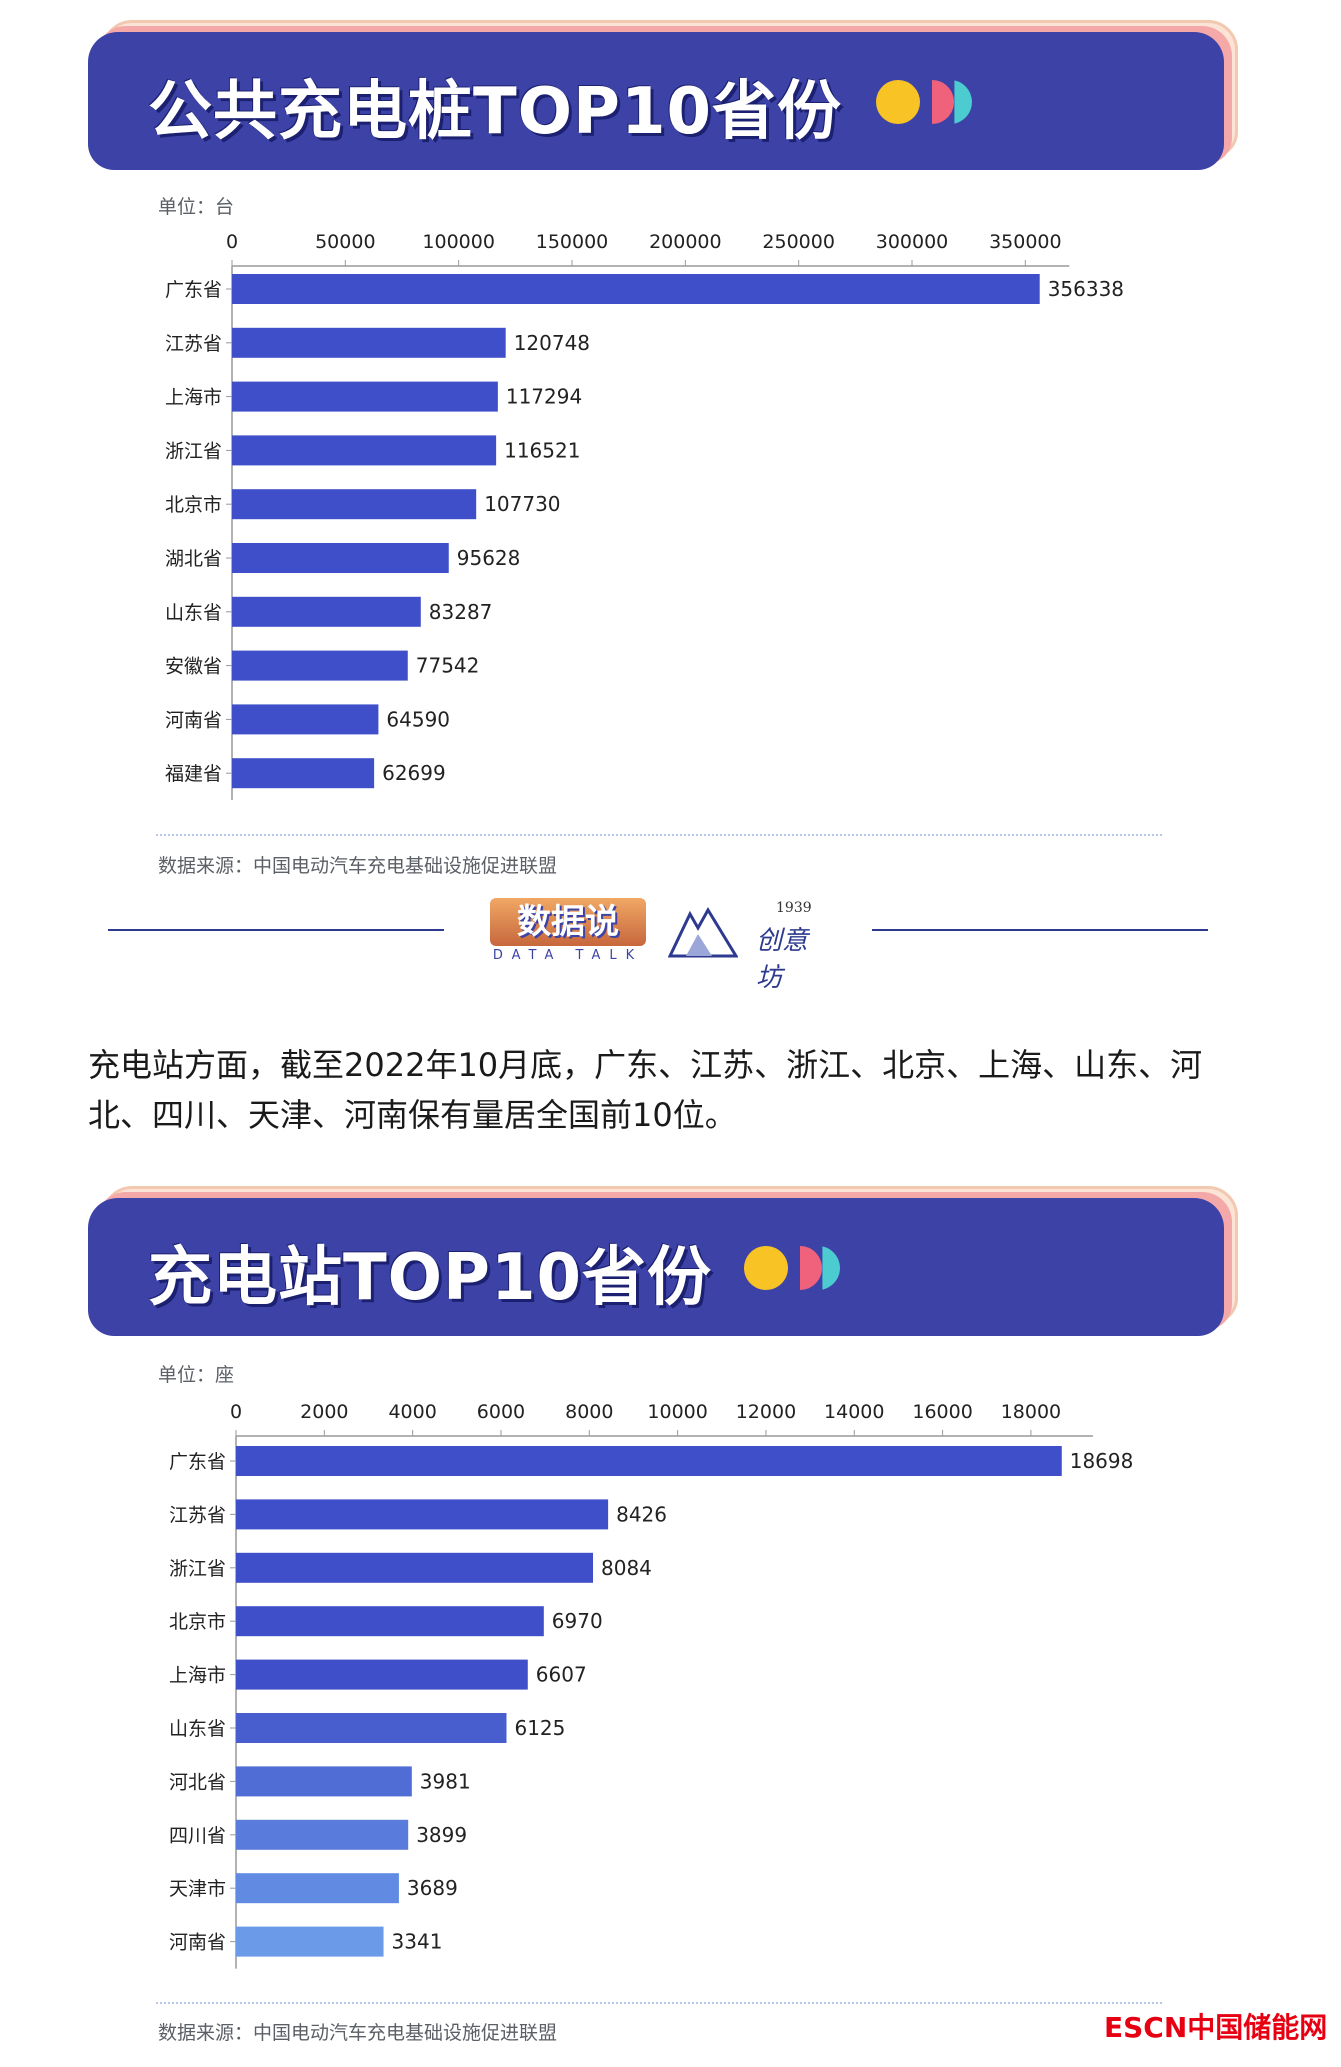 Image resolution: width=1341 pixels, height=2067 pixels. What do you see at coordinates (1102, 1461) in the screenshot?
I see `data-label: 18698` at bounding box center [1102, 1461].